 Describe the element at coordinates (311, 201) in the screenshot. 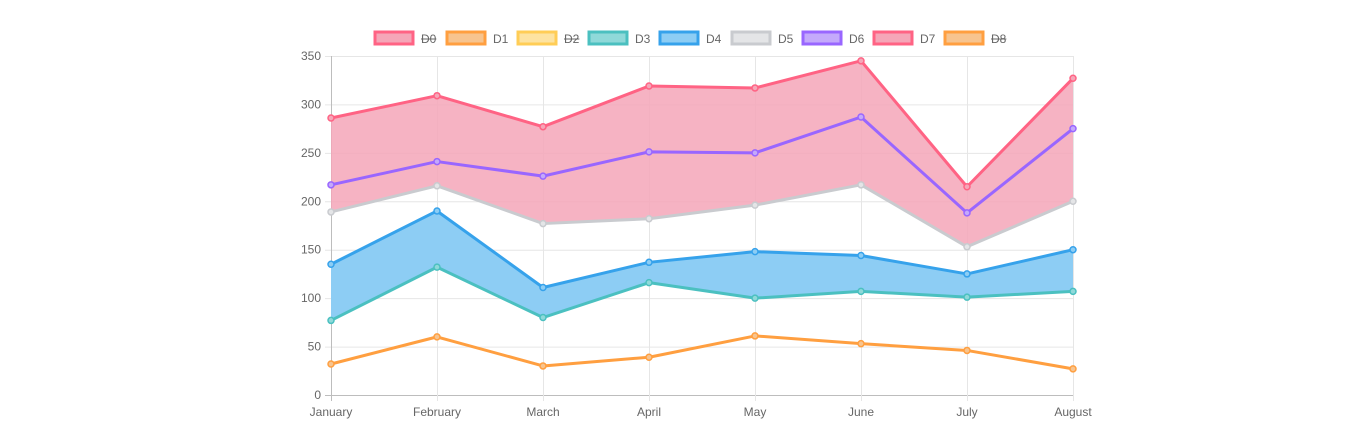

I see `y-tick-label: 200` at that location.